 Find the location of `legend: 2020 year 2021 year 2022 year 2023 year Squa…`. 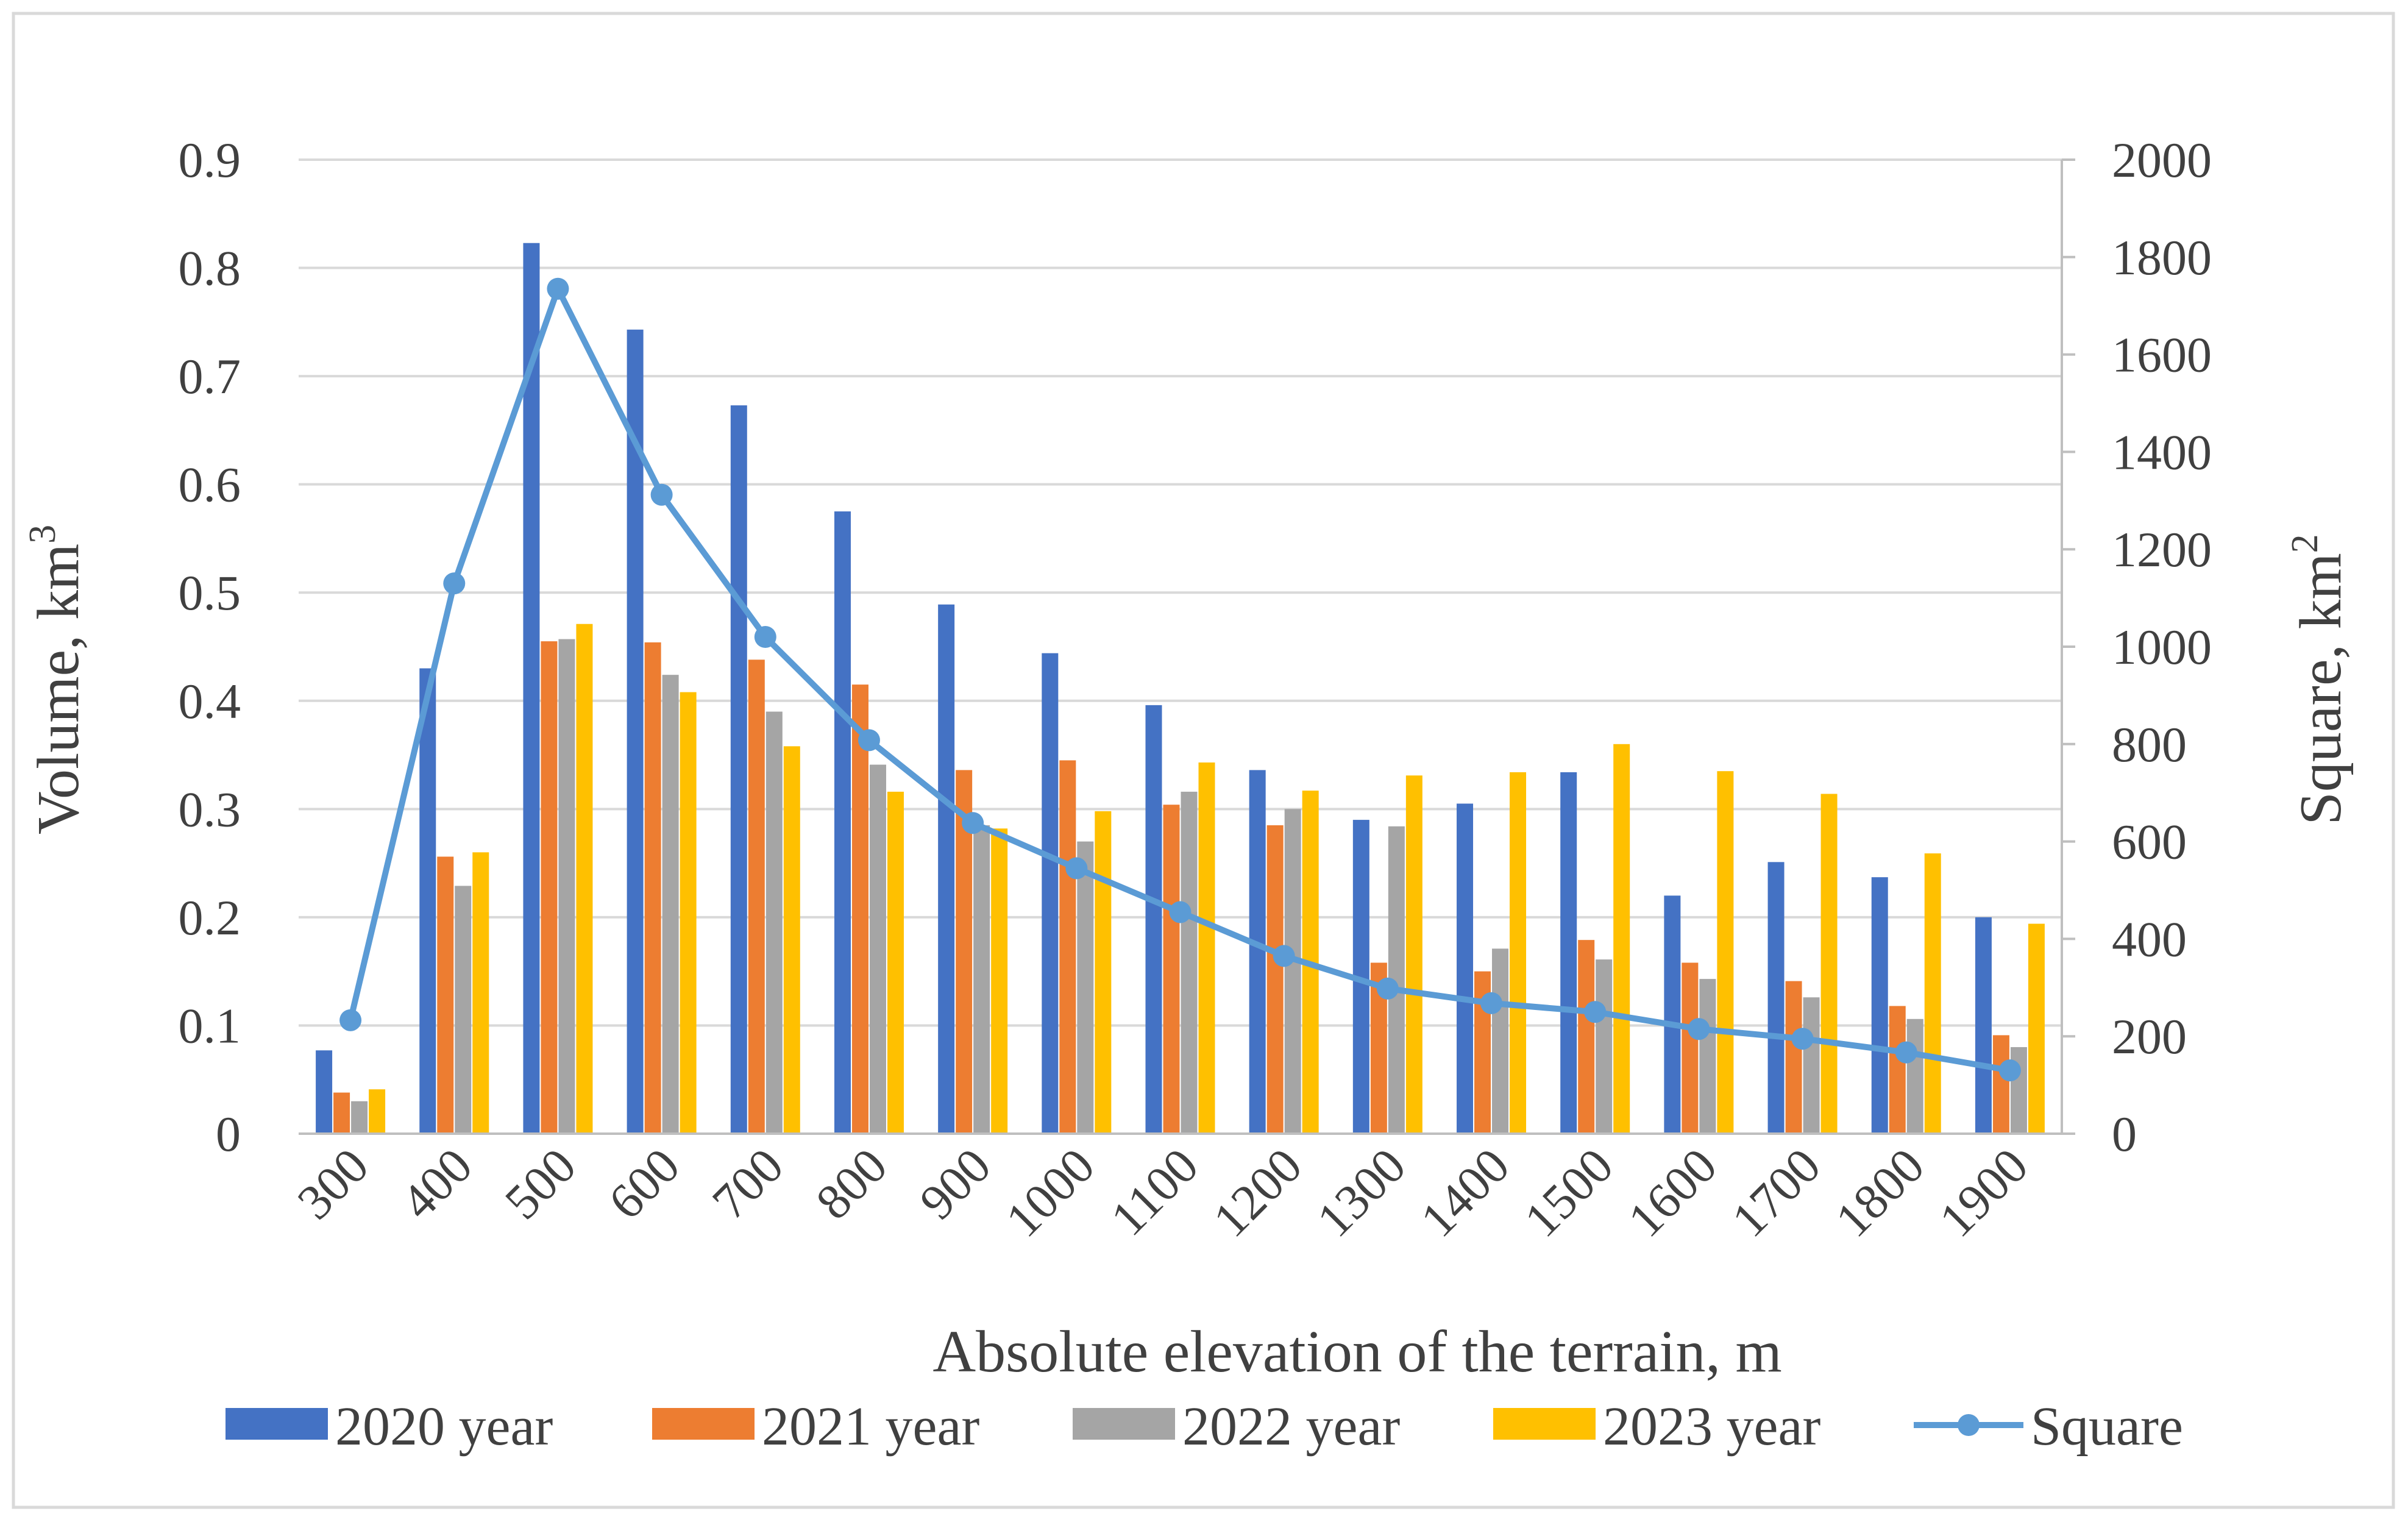

legend: 2020 year 2021 year 2022 year 2023 year Squa… is located at coordinates (1204, 1426).